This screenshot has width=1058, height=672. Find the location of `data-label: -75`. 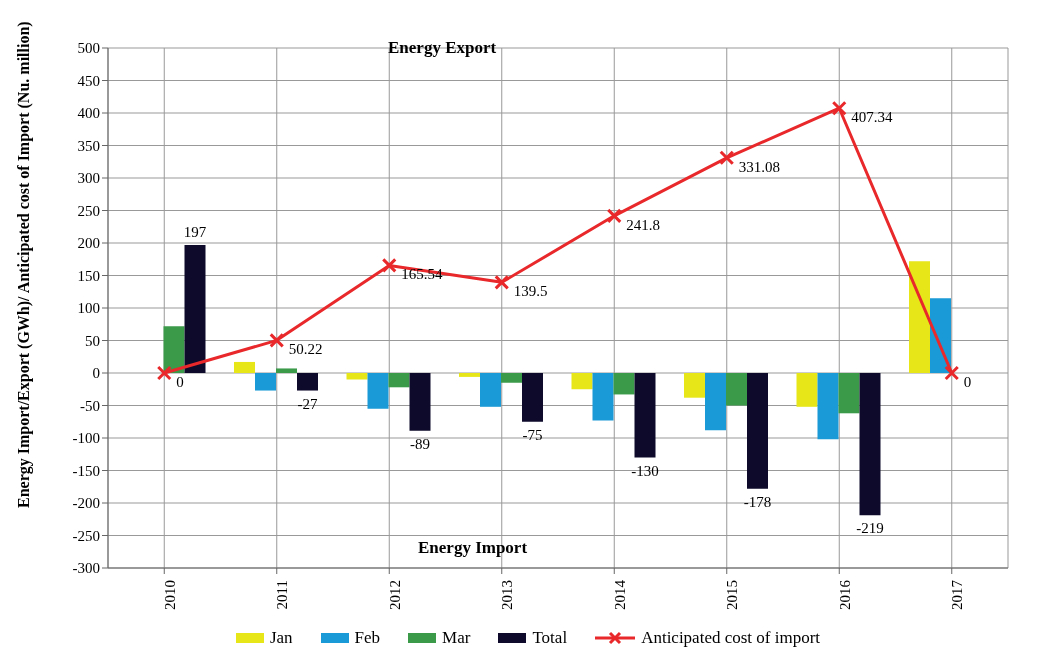

data-label: -75 is located at coordinates (532, 434).